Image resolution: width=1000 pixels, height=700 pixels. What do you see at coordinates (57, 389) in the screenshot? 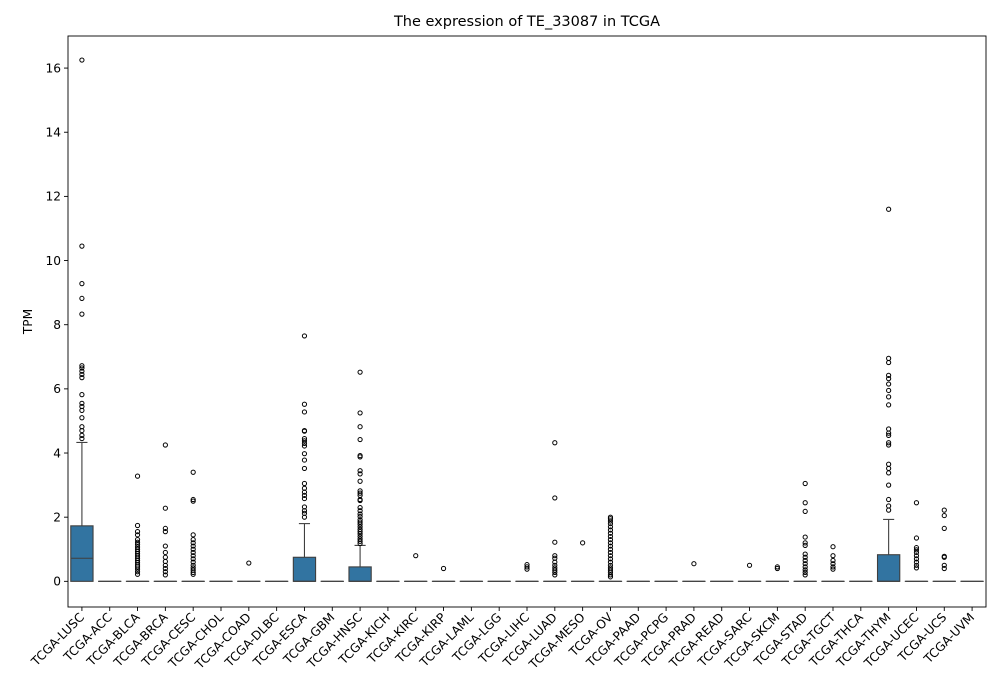
I see `y-tick-label: 6` at bounding box center [57, 389].